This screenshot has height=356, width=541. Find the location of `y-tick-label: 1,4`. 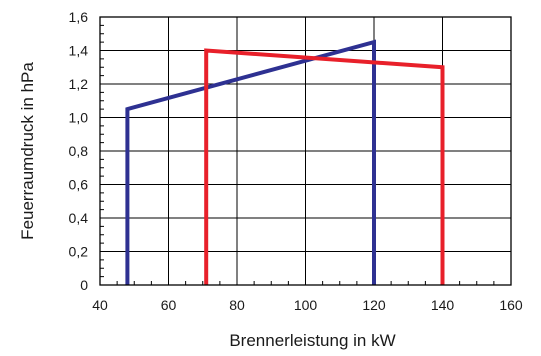

y-tick-label: 1,4 is located at coordinates (79, 51).